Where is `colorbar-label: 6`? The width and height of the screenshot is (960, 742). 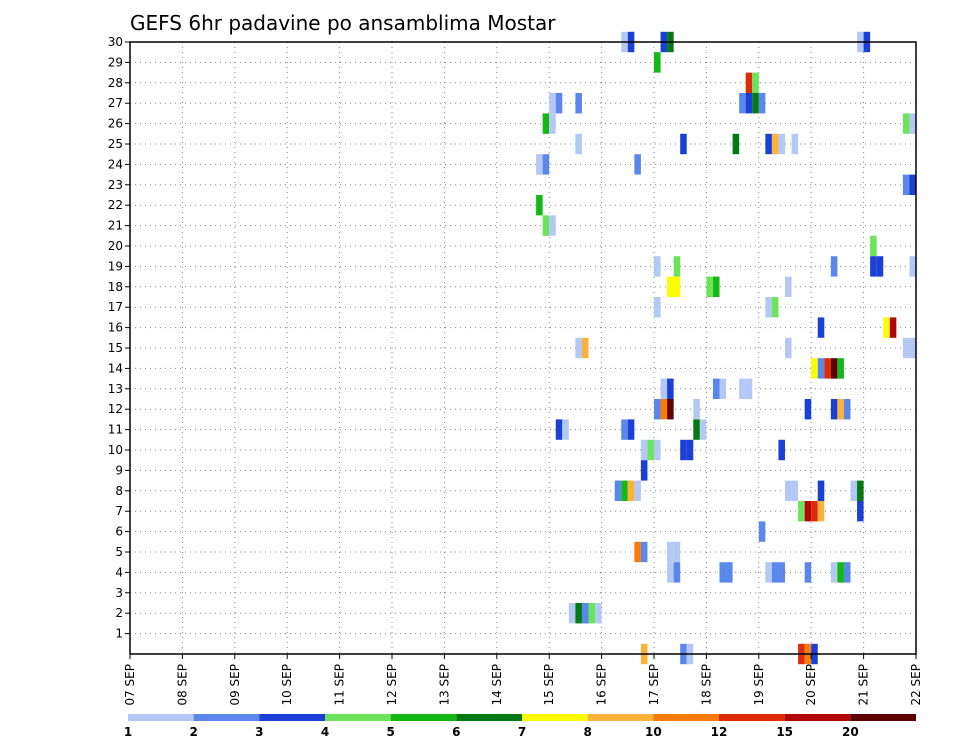 colorbar-label: 6 is located at coordinates (456, 732).